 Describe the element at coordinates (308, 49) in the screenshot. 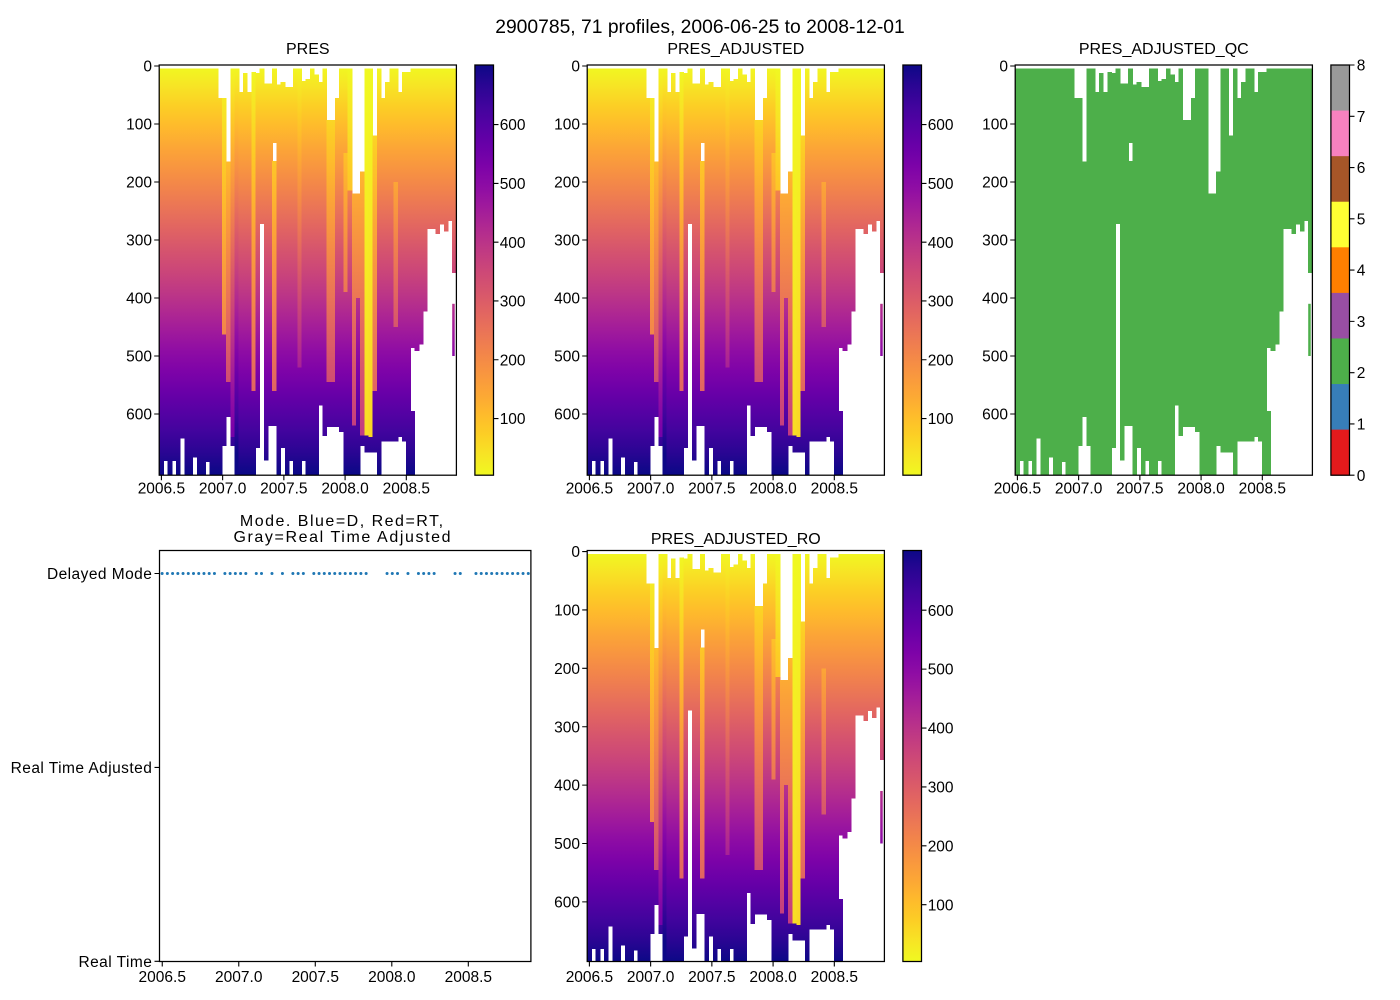

I see `svg-text: PRES` at that location.